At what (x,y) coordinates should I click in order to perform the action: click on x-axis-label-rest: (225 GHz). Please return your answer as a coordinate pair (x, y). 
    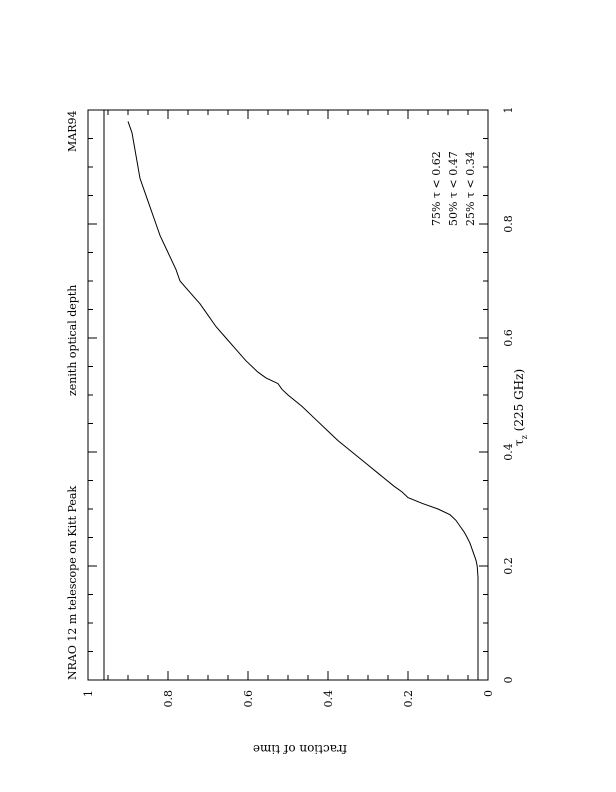
    Looking at the image, I should click on (519, 402).